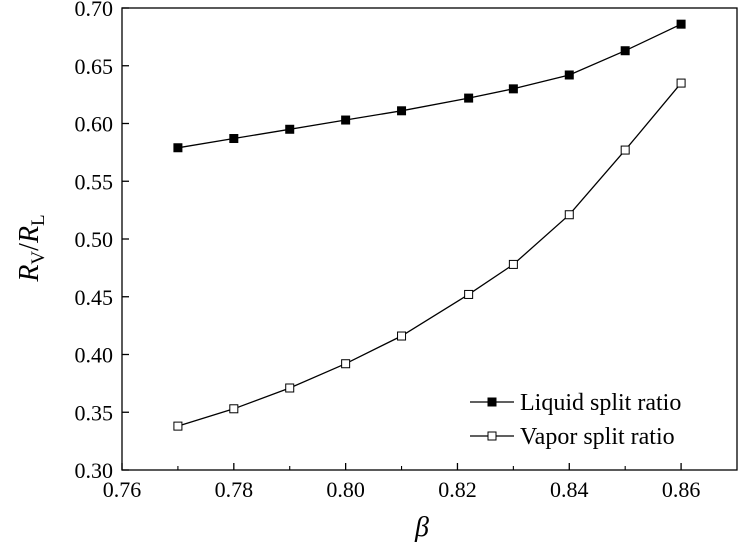 This screenshot has width=745, height=547. Describe the element at coordinates (94, 412) in the screenshot. I see `y-tick-label: 0.35` at that location.